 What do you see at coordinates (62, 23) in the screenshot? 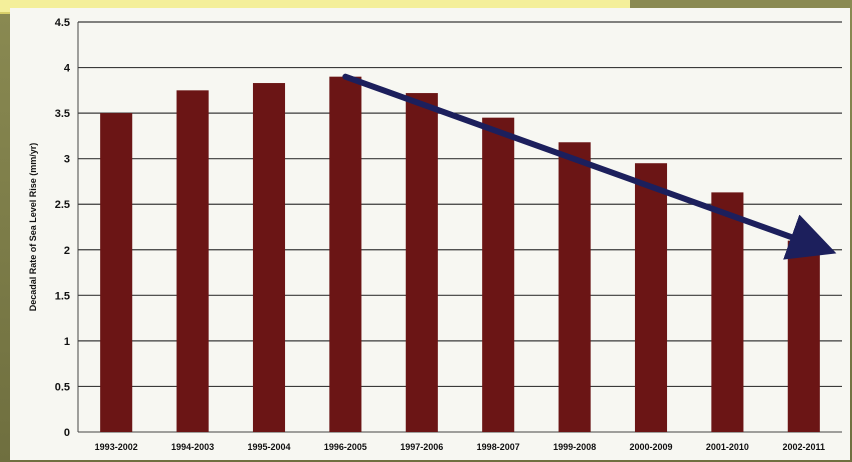
I see `y-tick-label: 4.5` at bounding box center [62, 23].